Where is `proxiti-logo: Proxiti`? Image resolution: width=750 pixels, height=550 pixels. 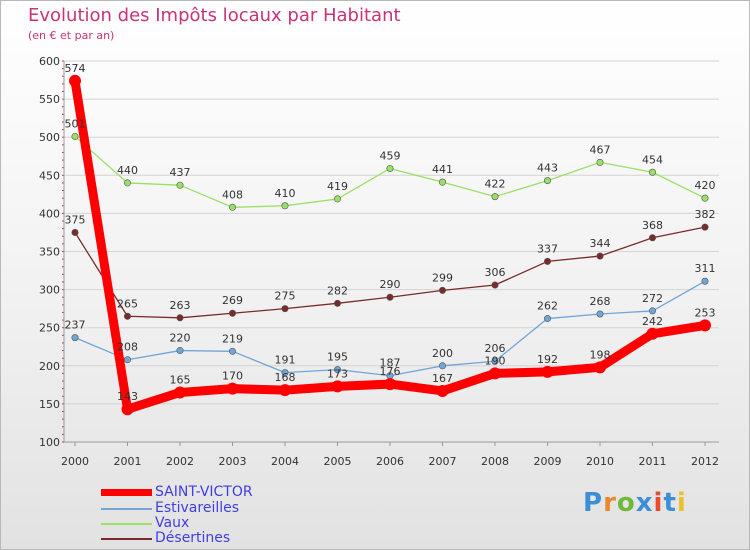 proxiti-logo: Proxiti is located at coordinates (635, 503).